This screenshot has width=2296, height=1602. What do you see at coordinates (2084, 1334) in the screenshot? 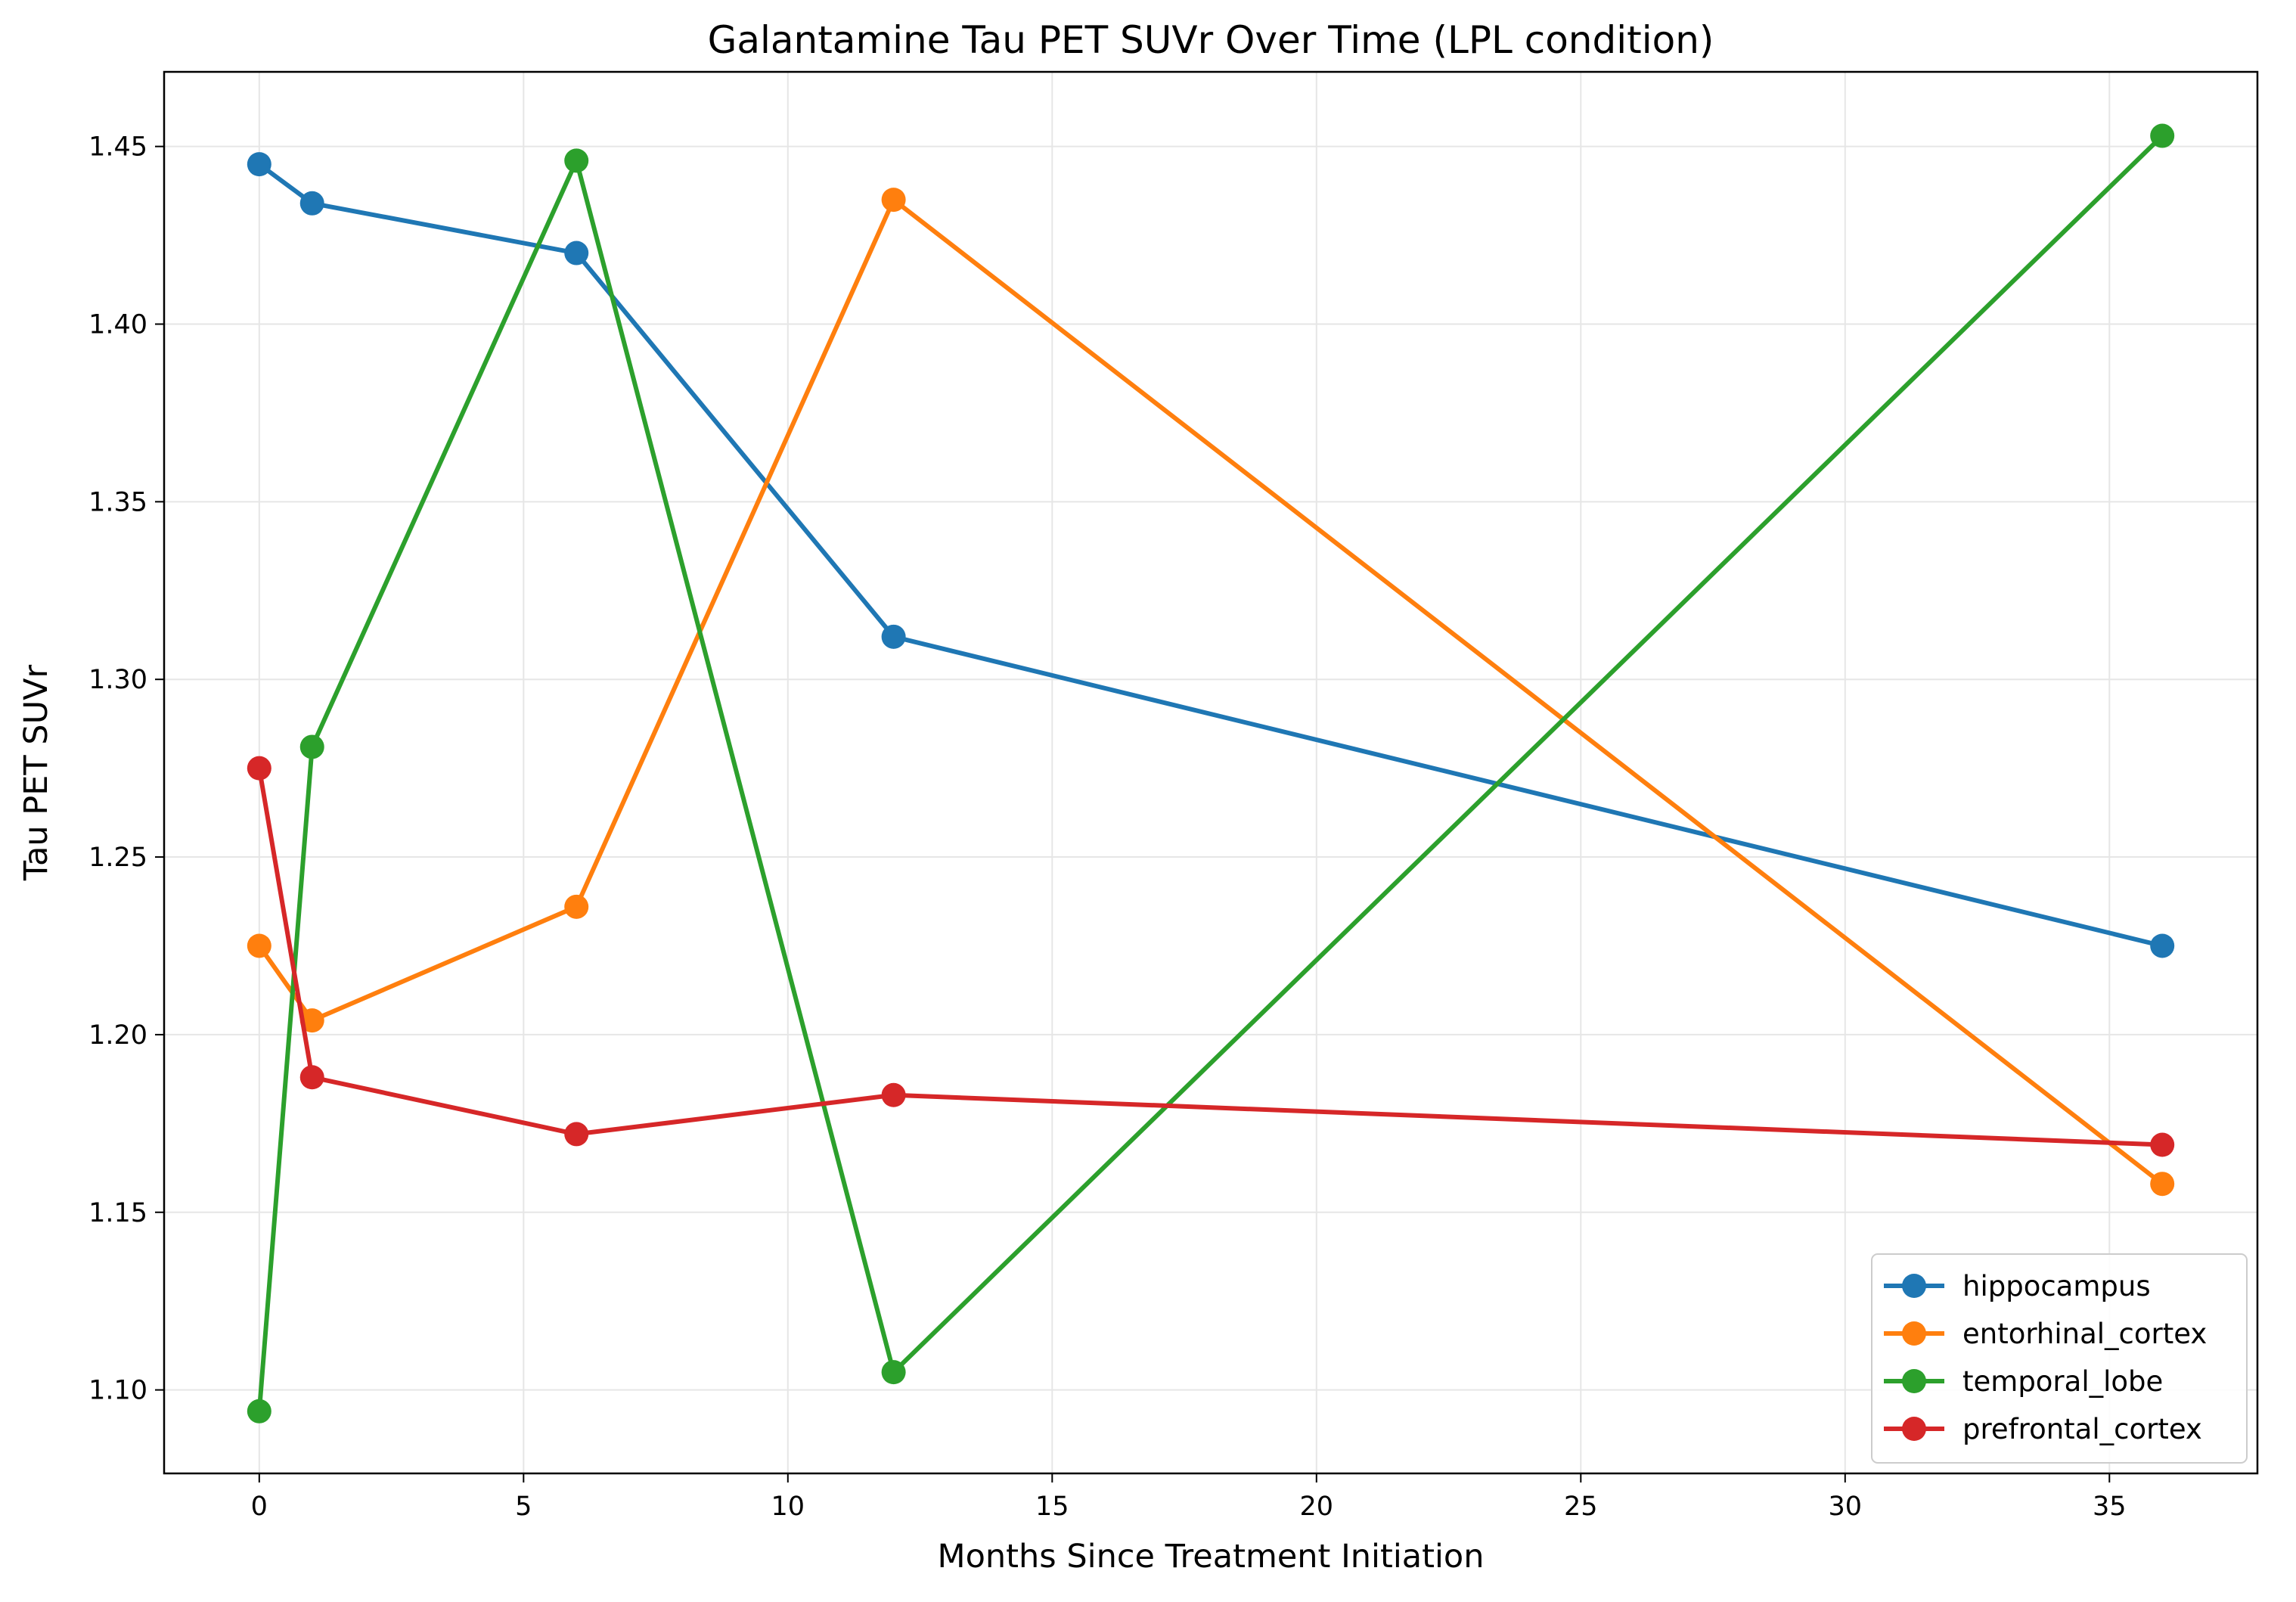
I see `legend-label: entorhinal_cortex` at bounding box center [2084, 1334].